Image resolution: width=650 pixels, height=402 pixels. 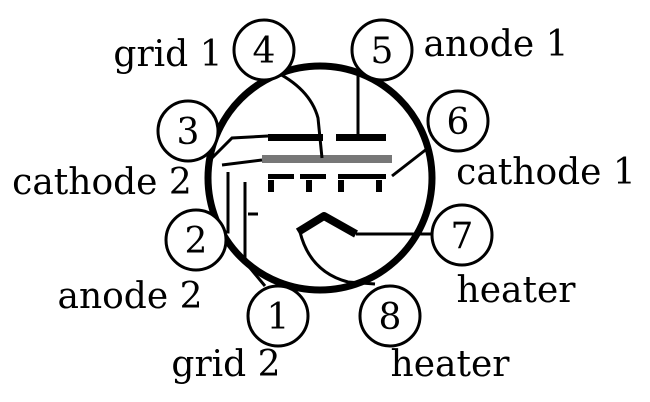 I want to click on pin-3-number: 3, so click(x=188, y=132).